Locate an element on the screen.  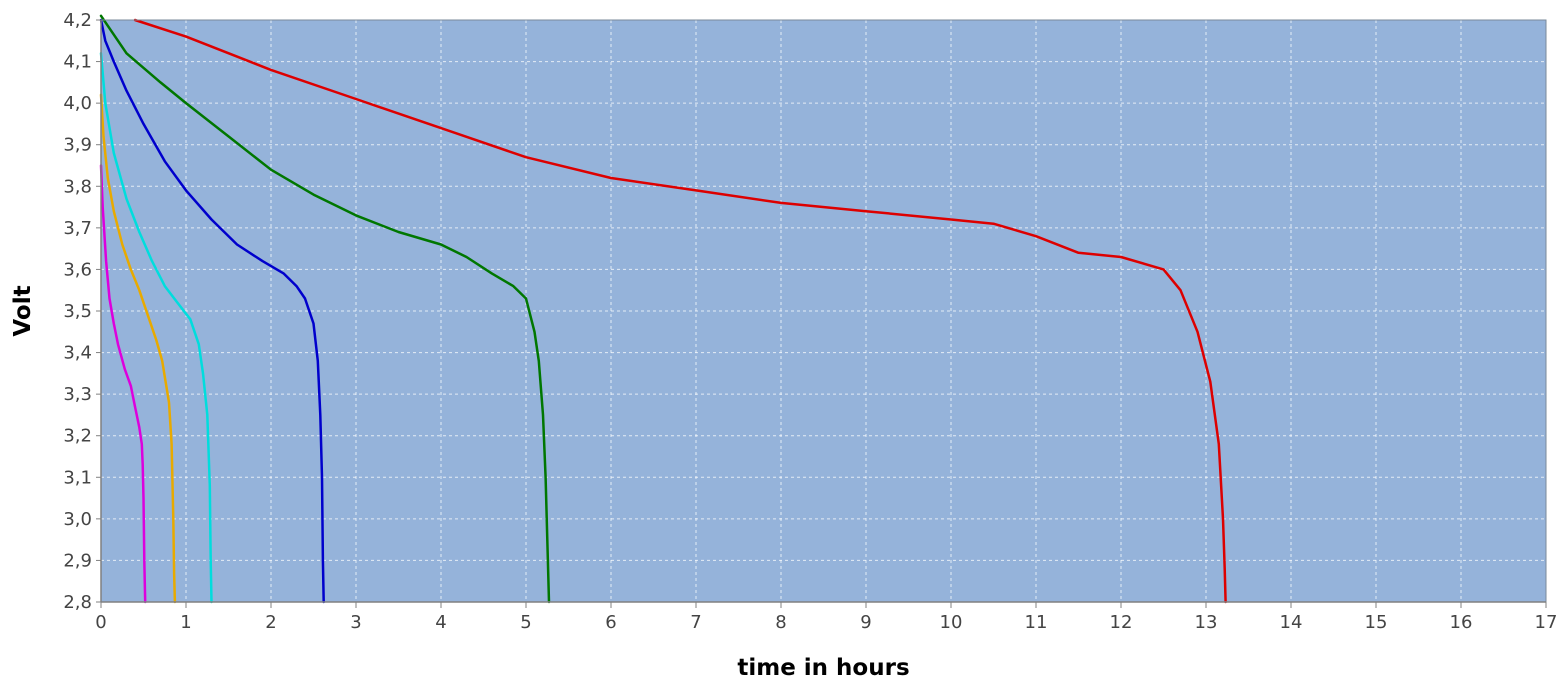
x-tick-label: 15 is located at coordinates (1376, 622).